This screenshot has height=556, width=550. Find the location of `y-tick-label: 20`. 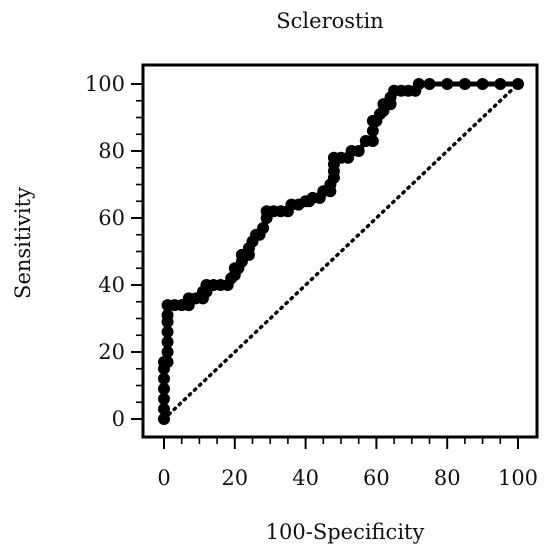

y-tick-label: 20 is located at coordinates (111, 352).